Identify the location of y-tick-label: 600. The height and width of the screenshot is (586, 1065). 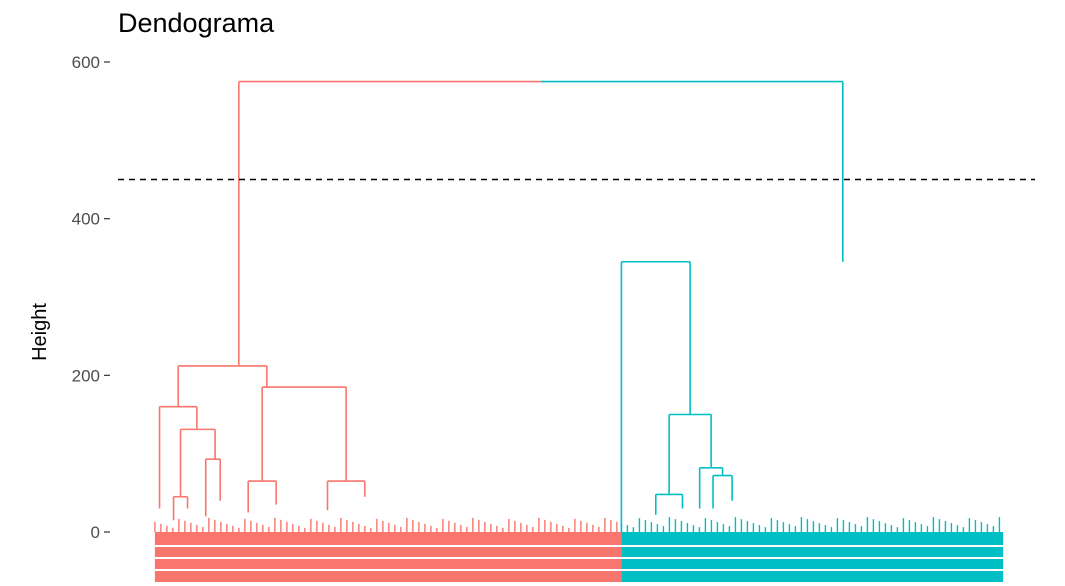
(86, 62).